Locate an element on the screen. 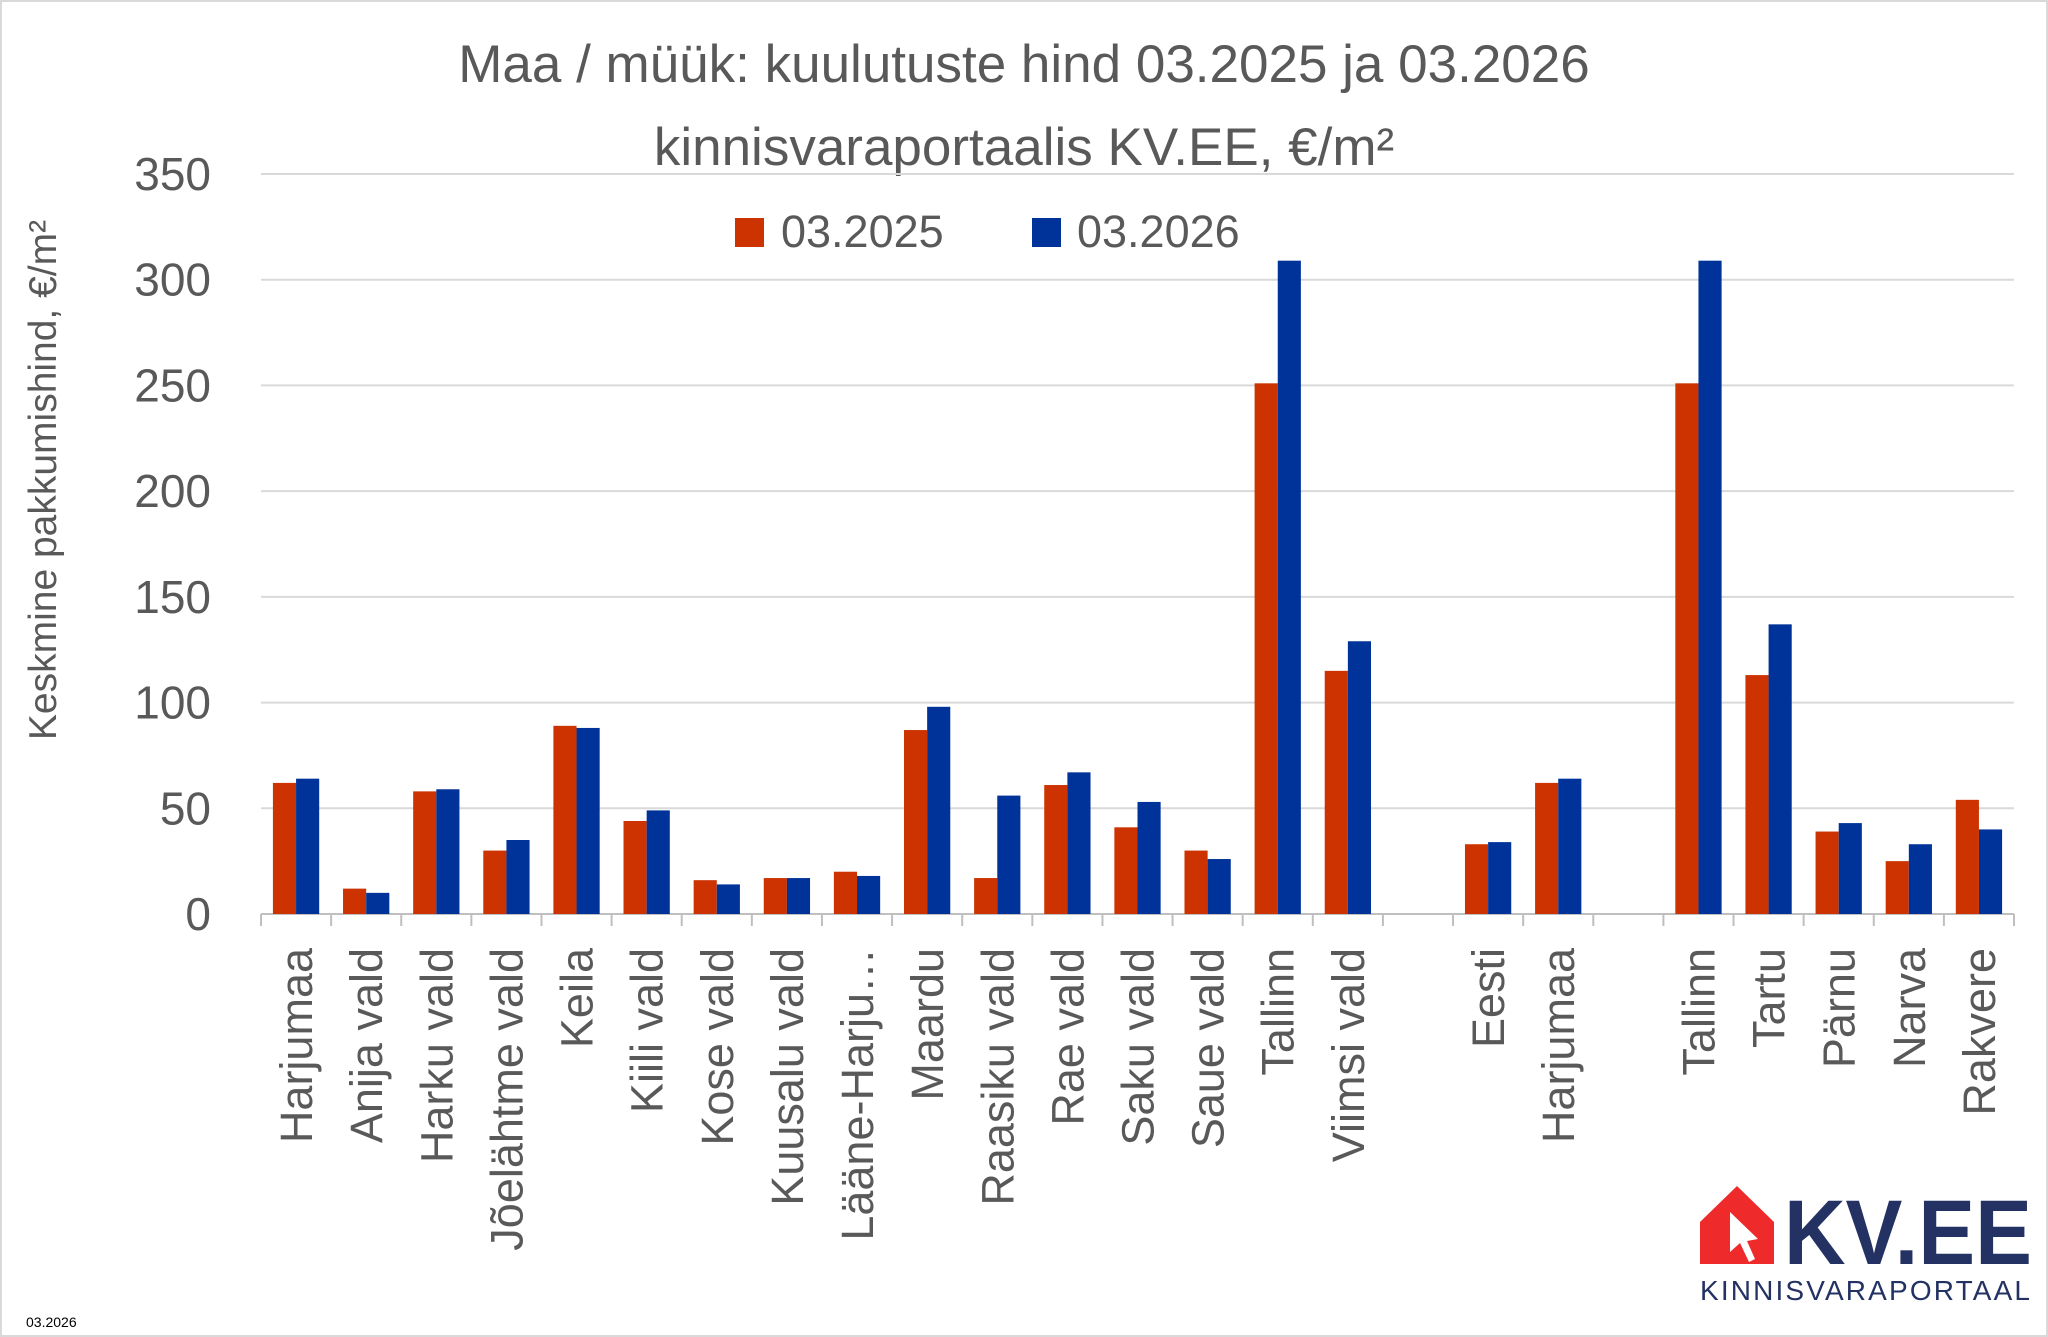  y-tick-label: 150 is located at coordinates (172, 597).